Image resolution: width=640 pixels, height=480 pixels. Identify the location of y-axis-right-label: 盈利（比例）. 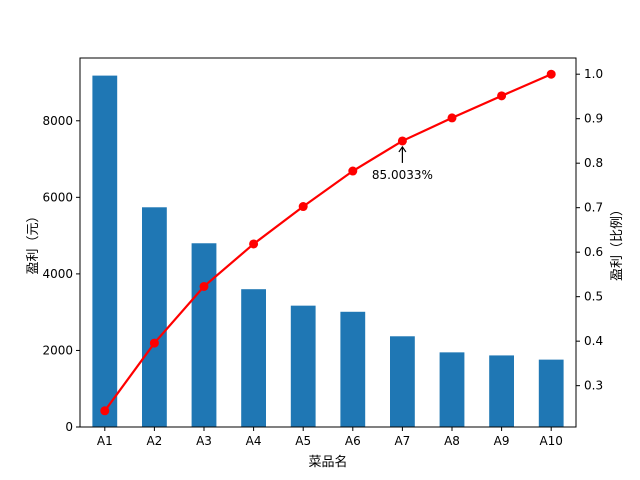
(617, 242).